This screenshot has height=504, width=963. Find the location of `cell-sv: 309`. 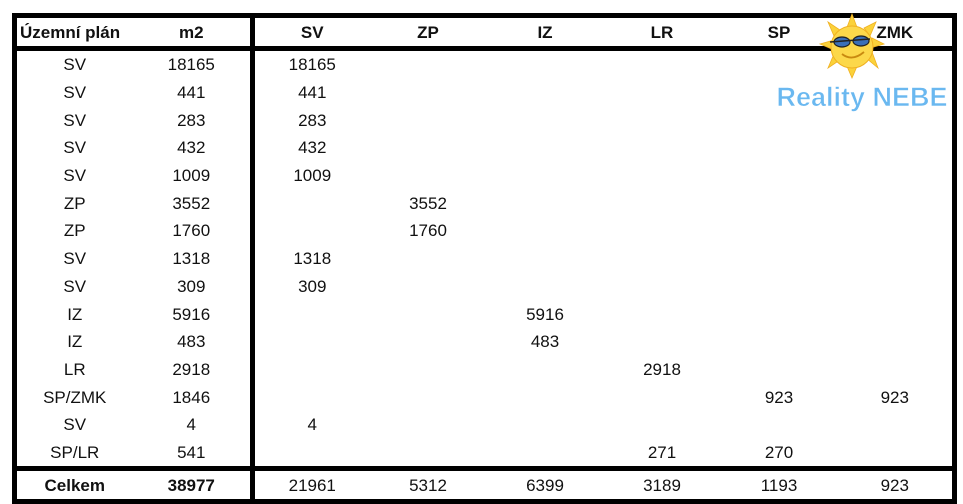

cell-sv: 309 is located at coordinates (312, 286).